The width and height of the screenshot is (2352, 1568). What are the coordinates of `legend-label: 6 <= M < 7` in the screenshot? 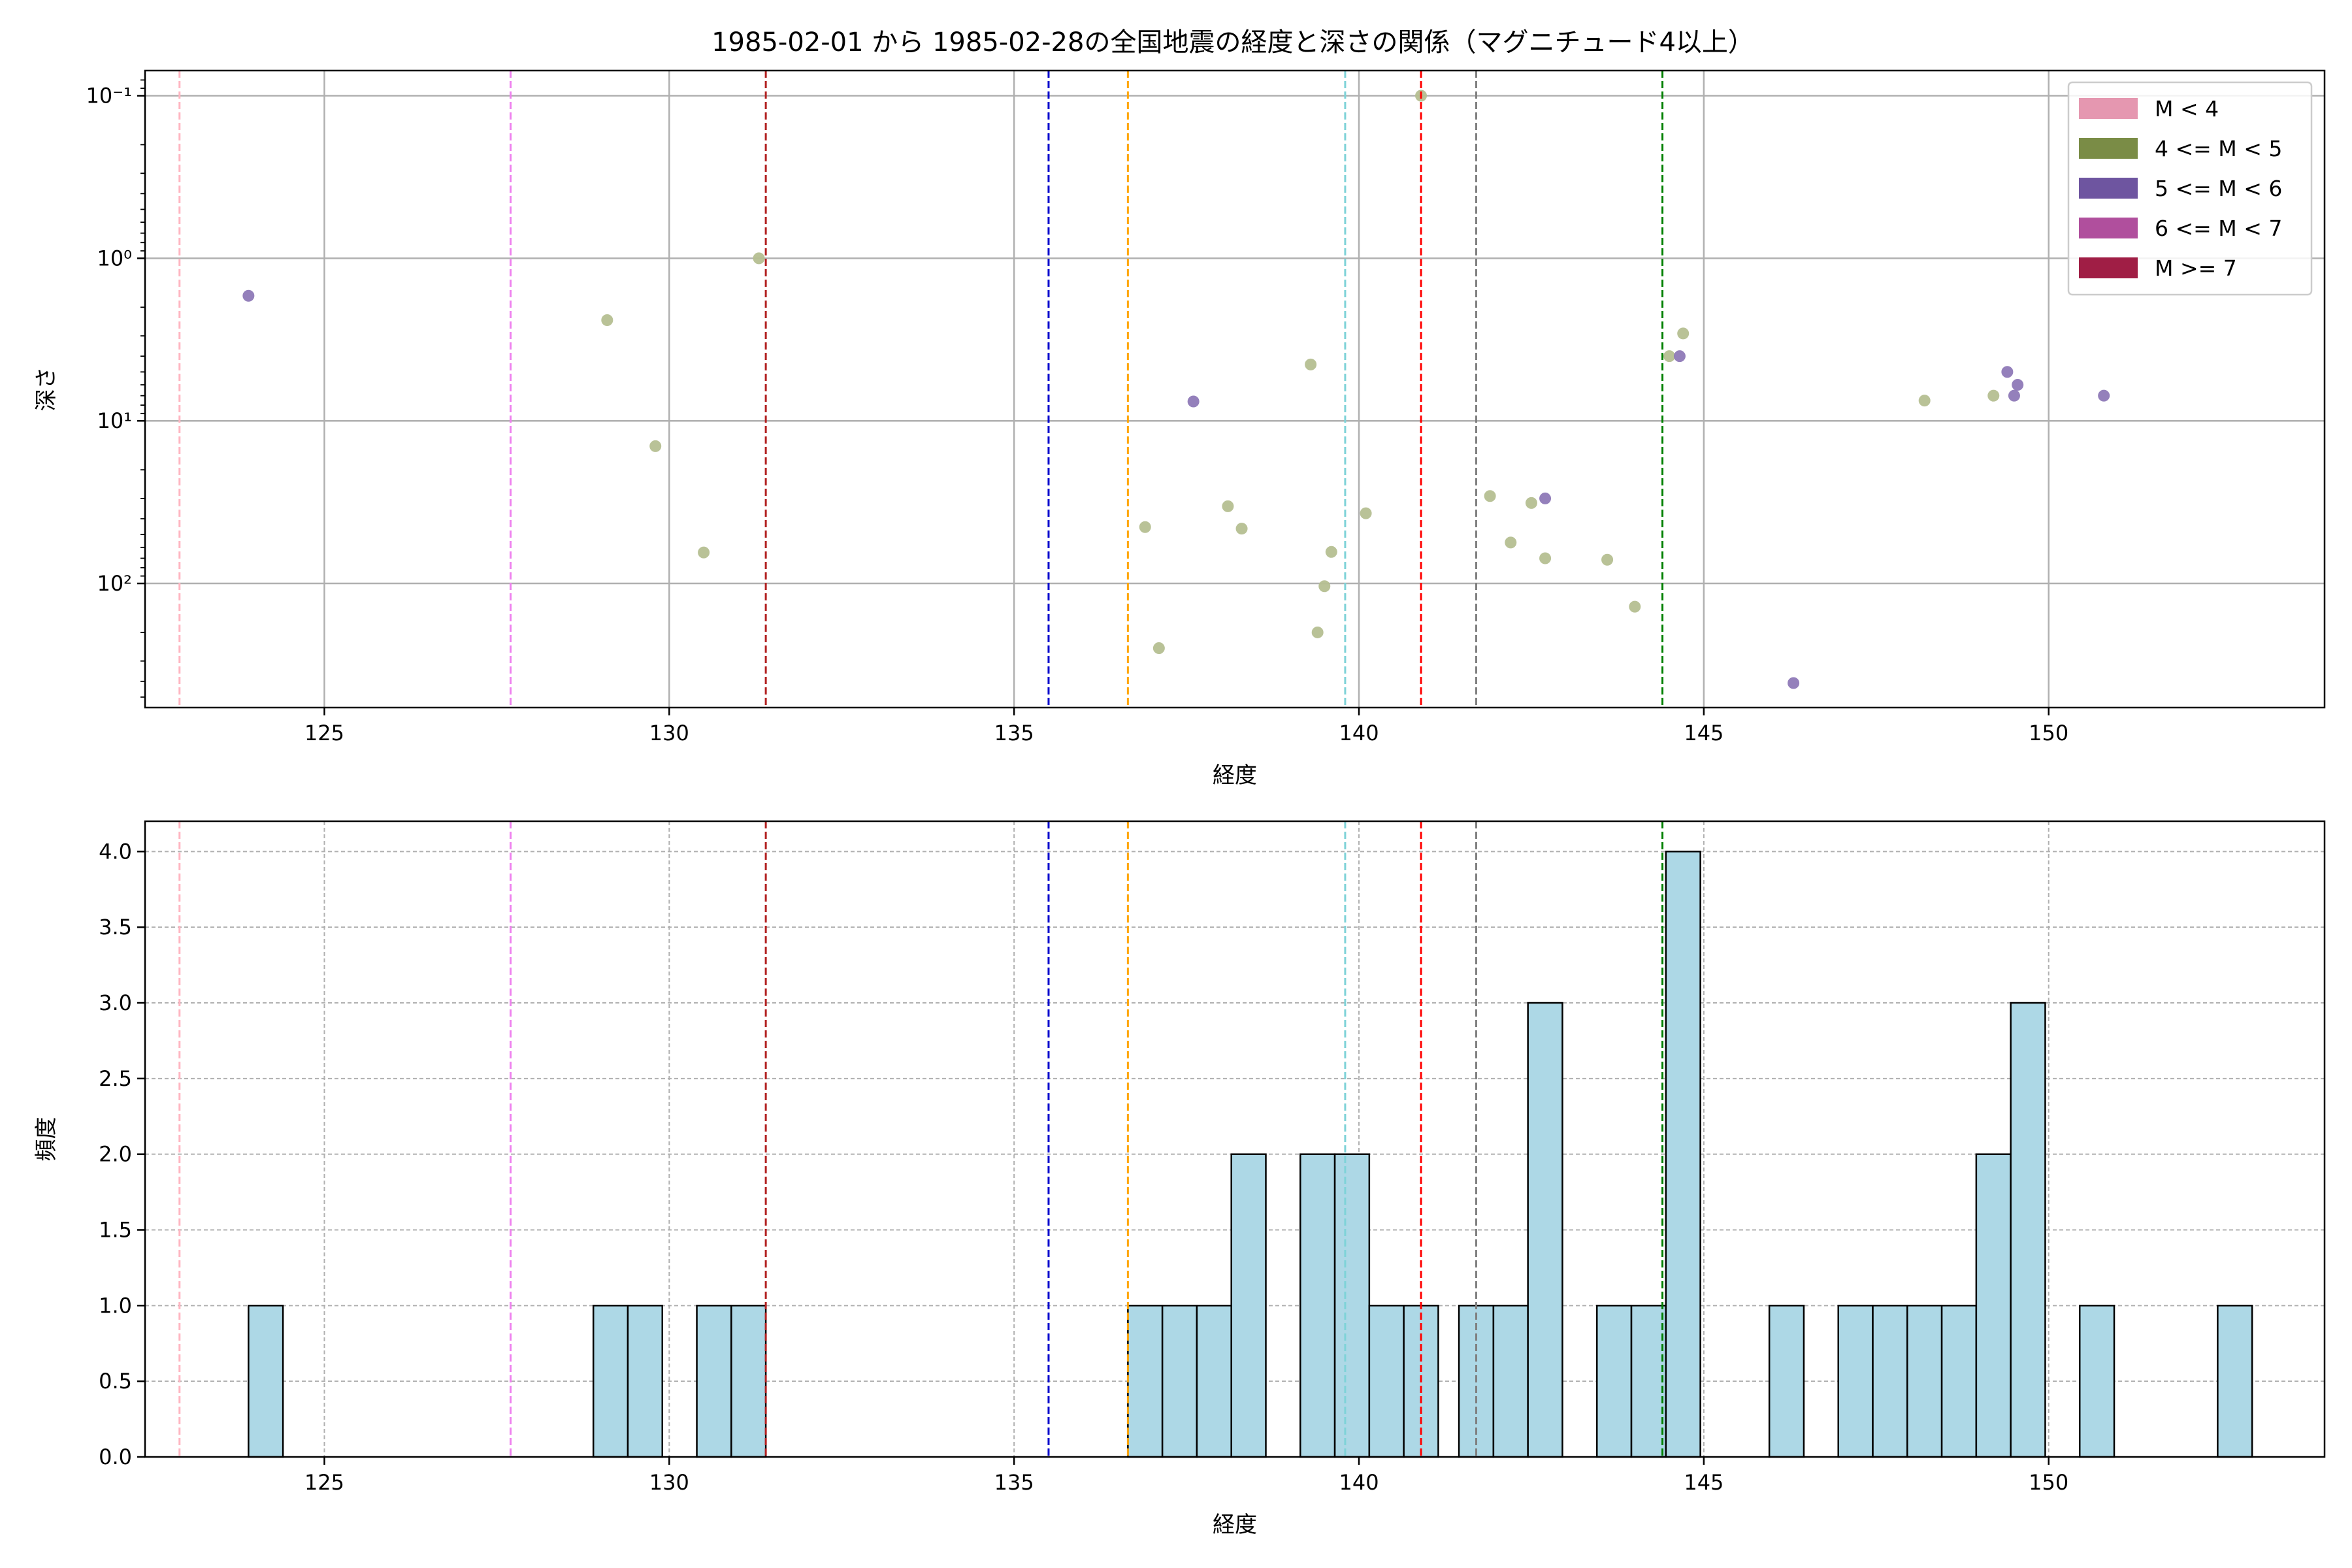 It's located at (2218, 228).